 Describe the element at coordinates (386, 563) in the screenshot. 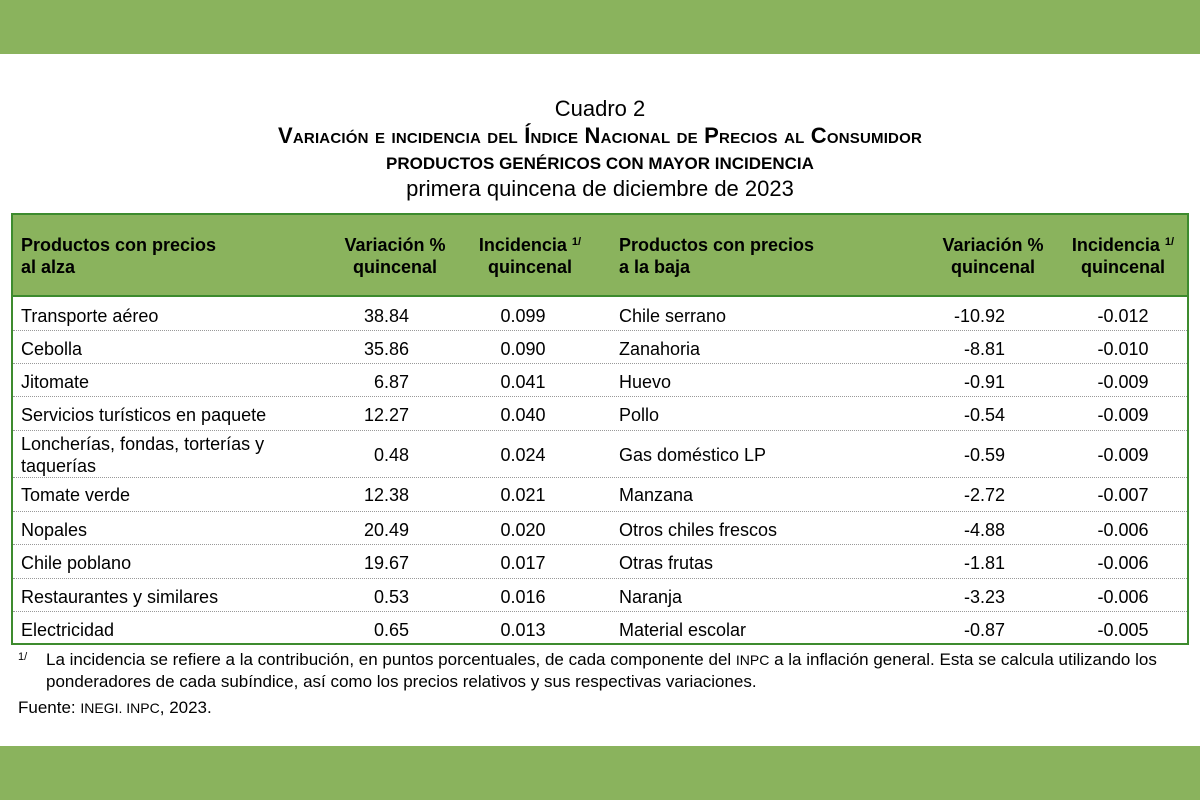

I see `variacion-alza: 19.67` at that location.